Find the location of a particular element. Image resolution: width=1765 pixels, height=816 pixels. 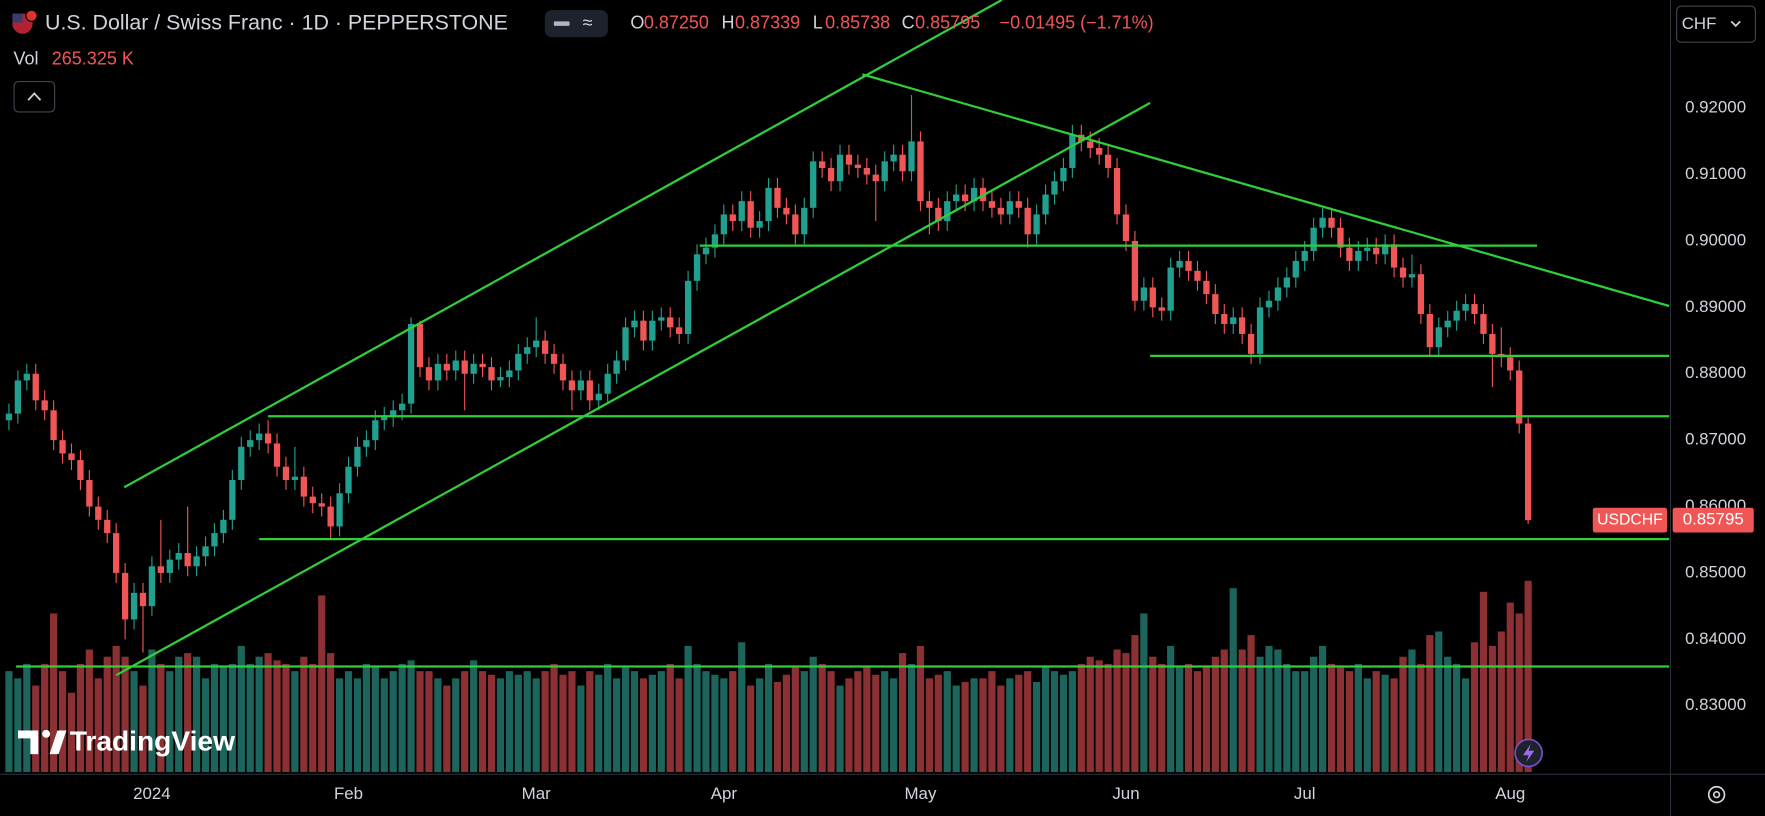

y-tick-label: 0.85000 is located at coordinates (1715, 571).